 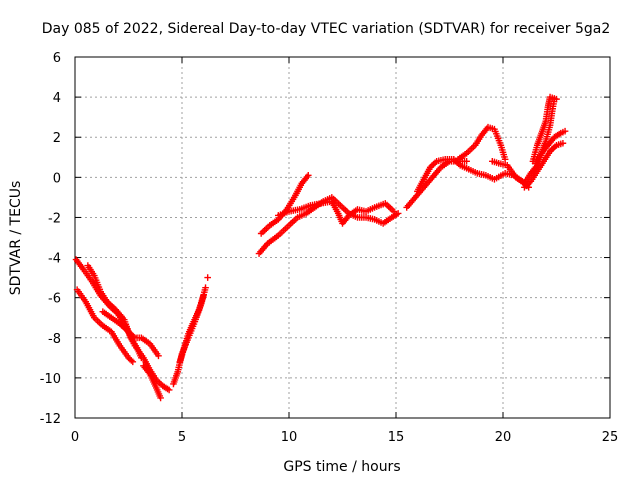 I want to click on y-tick-label: 0, so click(x=57, y=178).